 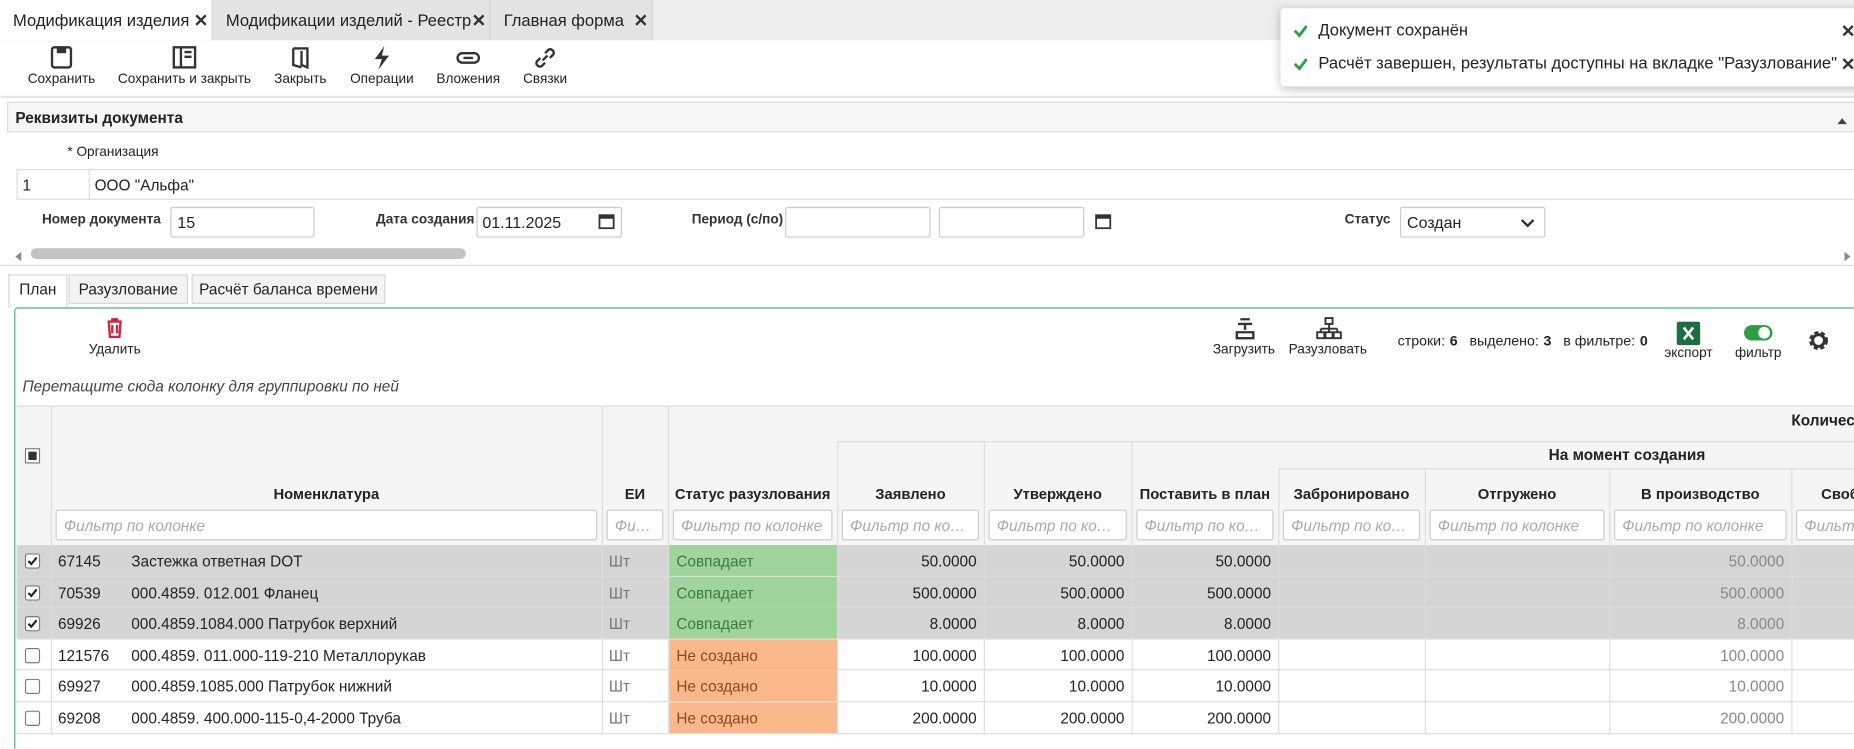 I want to click on cell-status: Совпадает, so click(x=715, y=592).